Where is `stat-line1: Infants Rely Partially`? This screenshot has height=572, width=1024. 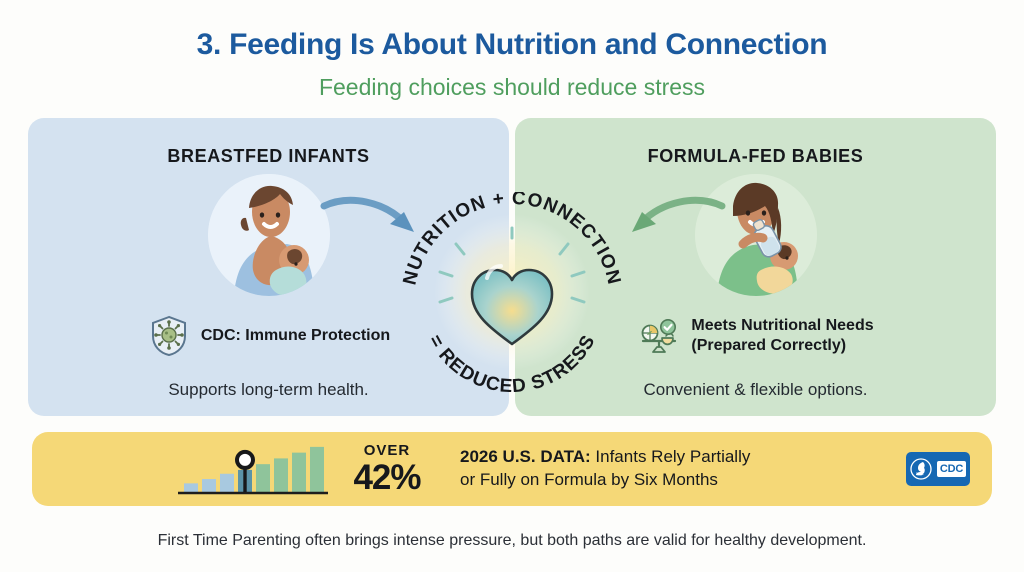 stat-line1: Infants Rely Partially is located at coordinates (670, 457).